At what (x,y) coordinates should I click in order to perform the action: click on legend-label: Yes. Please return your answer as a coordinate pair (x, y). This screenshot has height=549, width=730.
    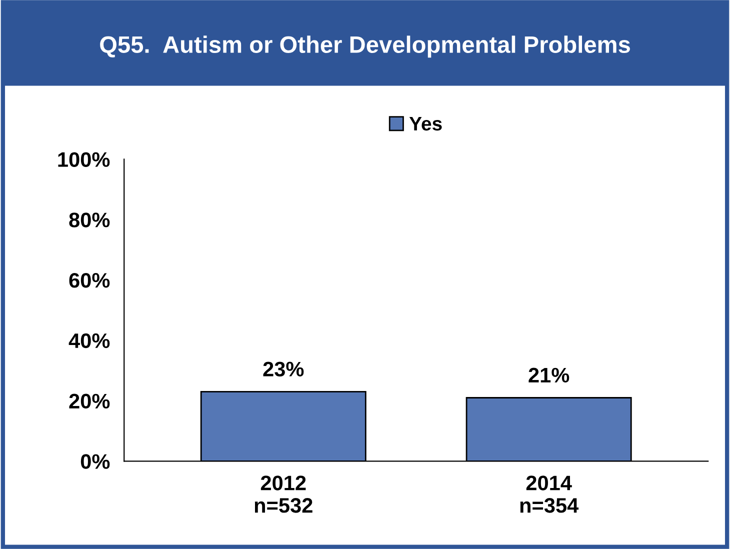
    Looking at the image, I should click on (425, 124).